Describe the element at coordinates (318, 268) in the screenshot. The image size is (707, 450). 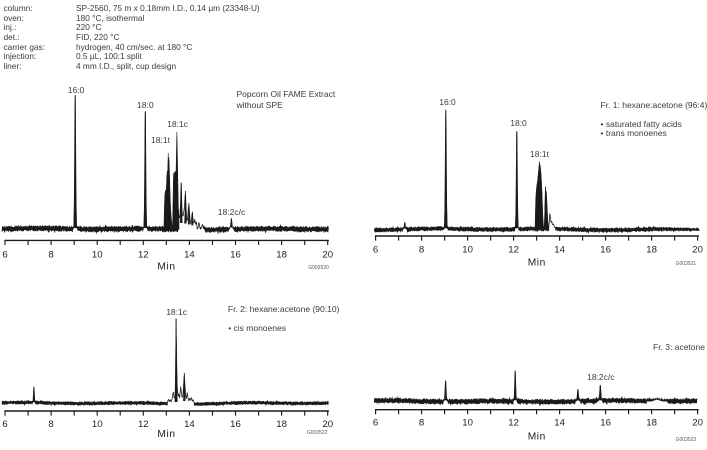
I see `svg-text: G003520` at that location.